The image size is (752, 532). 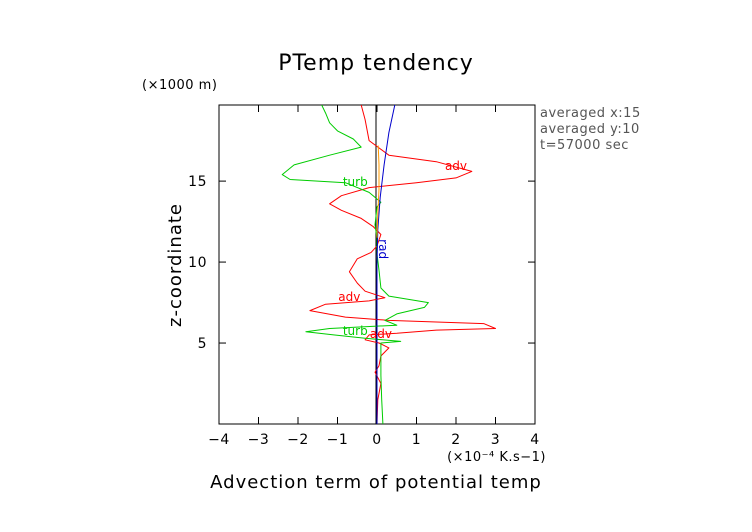 I want to click on x-tick-label: −3, so click(x=259, y=440).